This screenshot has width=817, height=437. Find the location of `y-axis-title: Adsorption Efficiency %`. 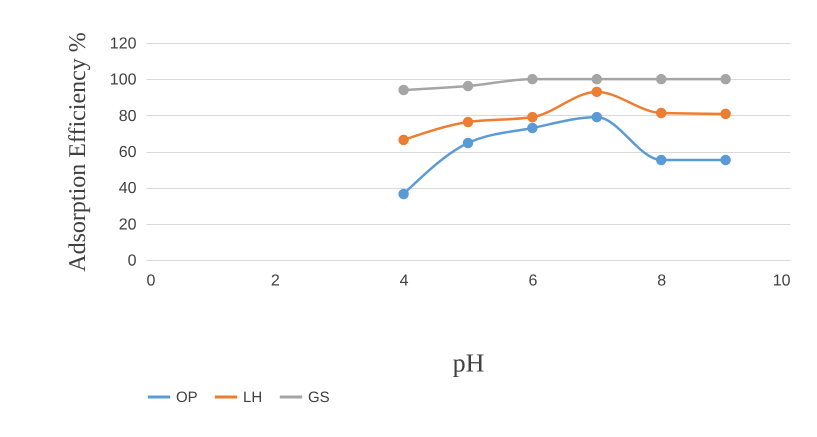

y-axis-title: Adsorption Efficiency % is located at coordinates (77, 152).